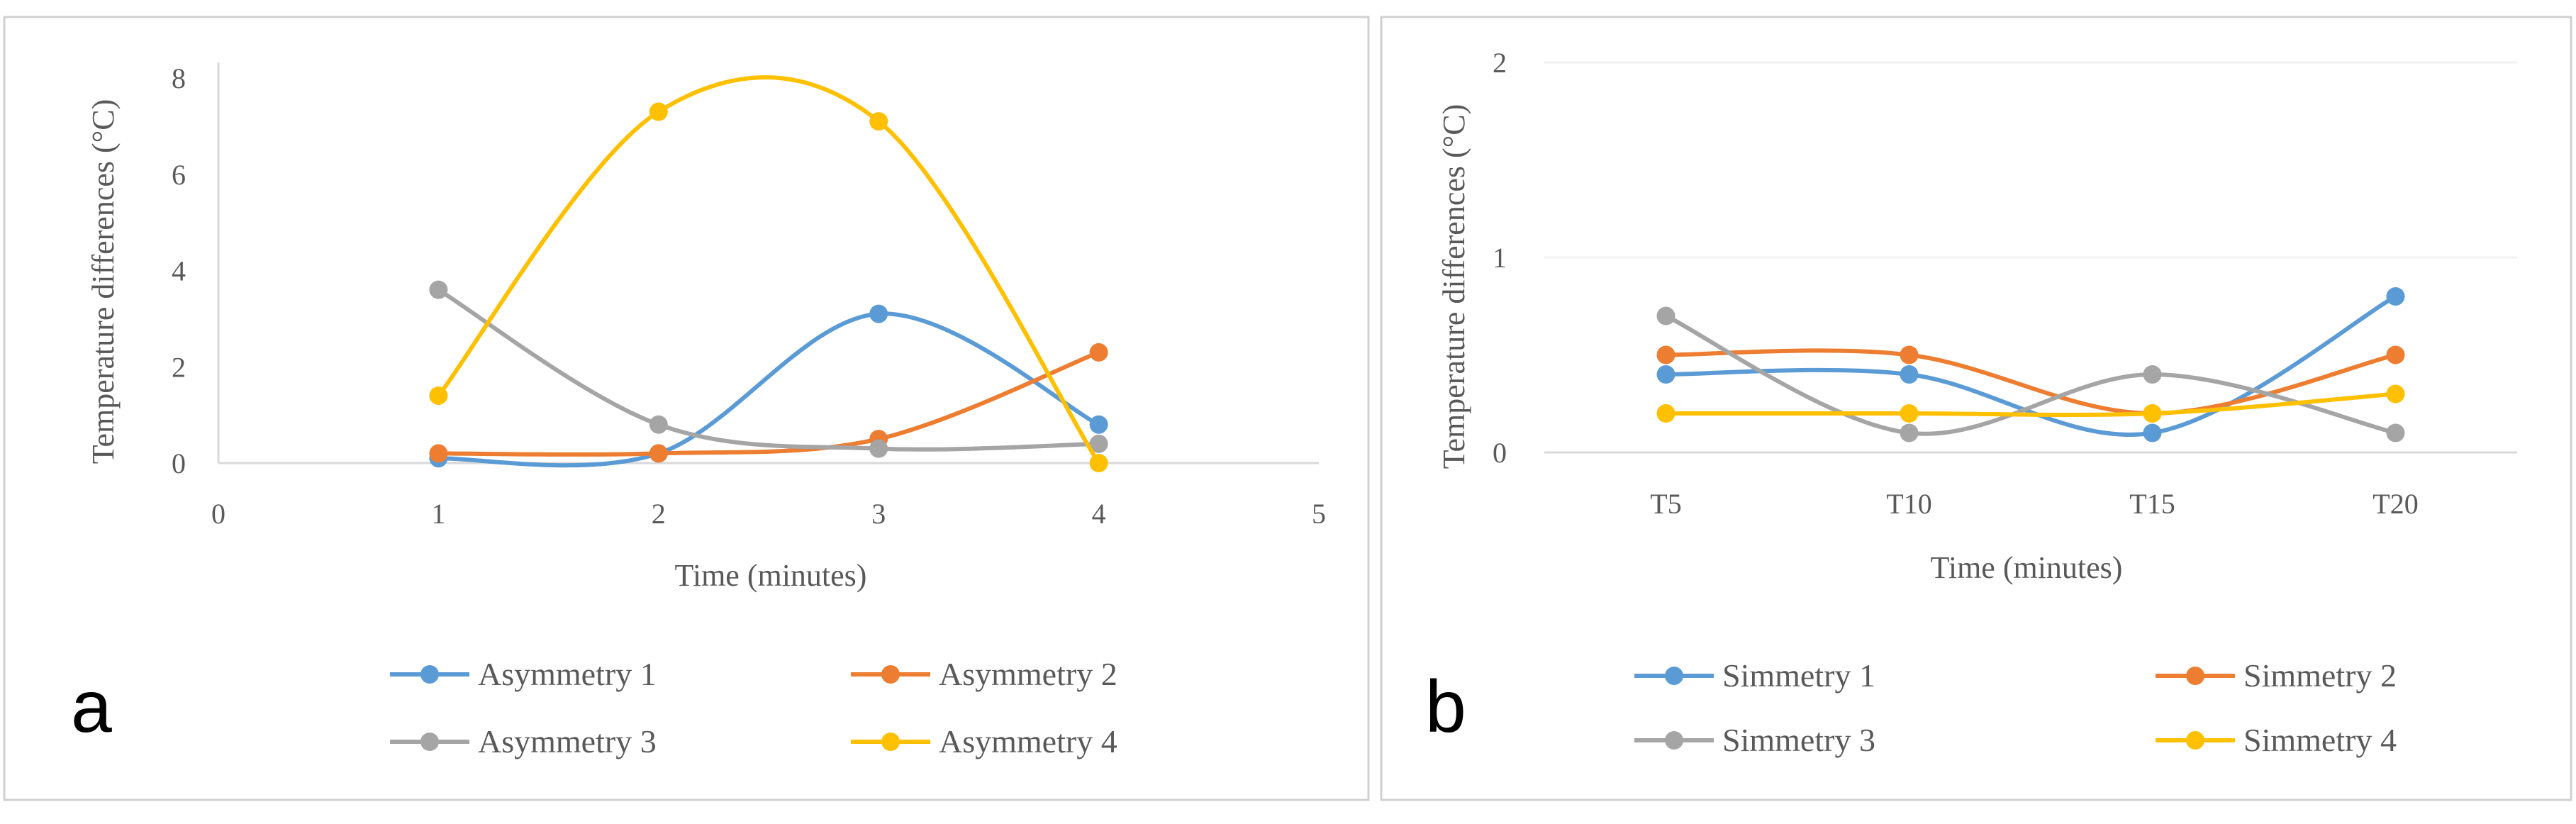 Image resolution: width=2576 pixels, height=824 pixels. What do you see at coordinates (1799, 675) in the screenshot?
I see `legend-label: Simmetry 1` at bounding box center [1799, 675].